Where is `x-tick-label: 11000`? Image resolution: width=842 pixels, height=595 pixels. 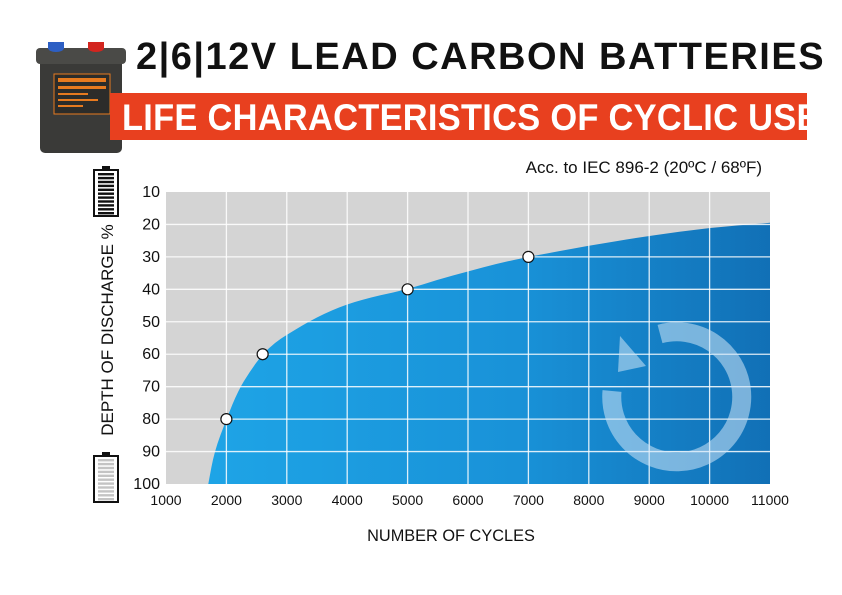
x-tick-label: 11000 is located at coordinates (770, 500).